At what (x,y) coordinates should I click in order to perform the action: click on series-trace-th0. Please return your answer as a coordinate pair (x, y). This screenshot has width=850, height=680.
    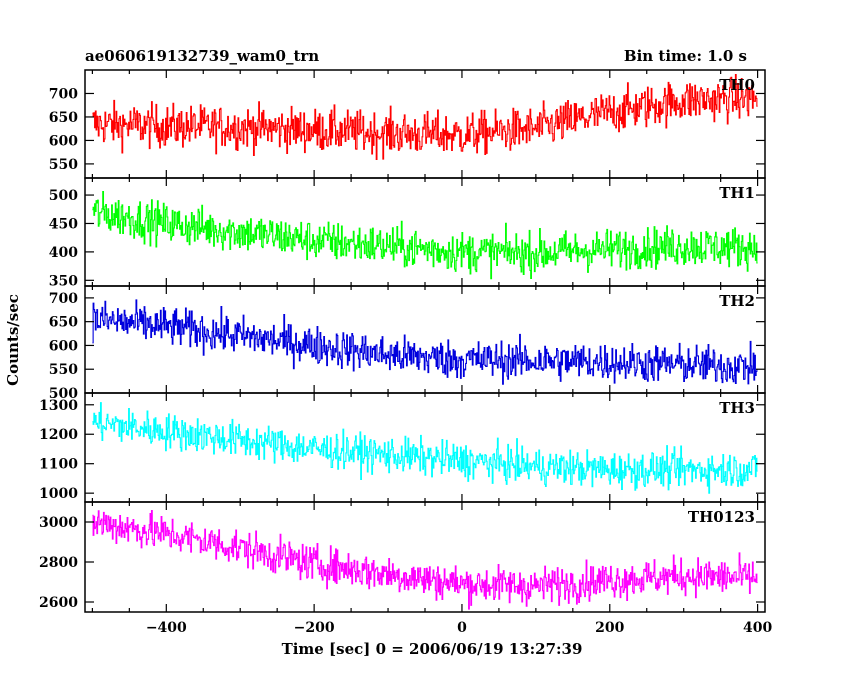
    Looking at the image, I should click on (425, 117).